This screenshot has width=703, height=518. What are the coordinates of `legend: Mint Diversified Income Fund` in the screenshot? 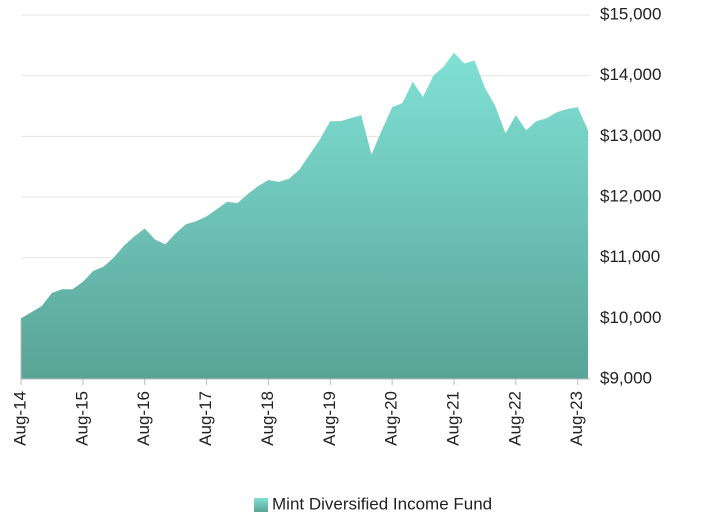 It's located at (373, 503).